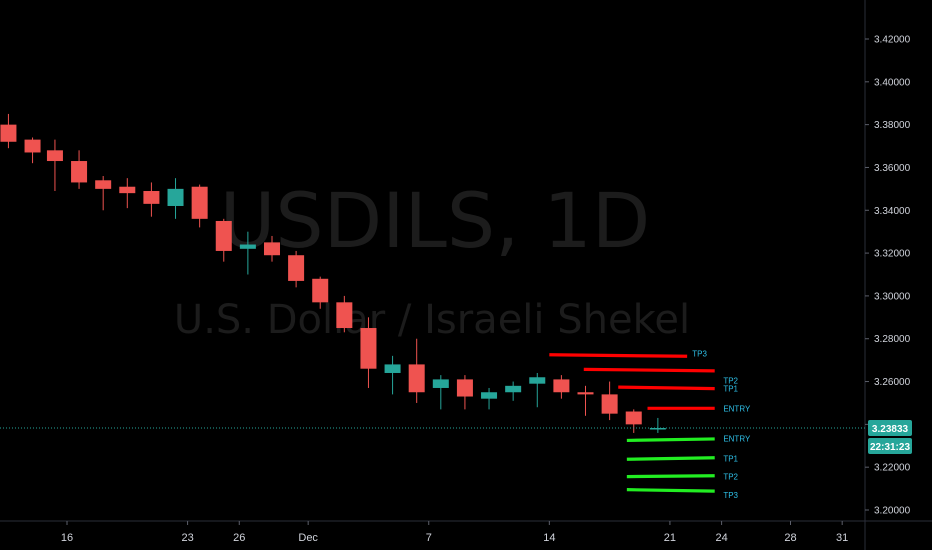  Describe the element at coordinates (432, 320) in the screenshot. I see `watermark-instrument-name: U.S. Dollar / Israeli Shekel` at that location.